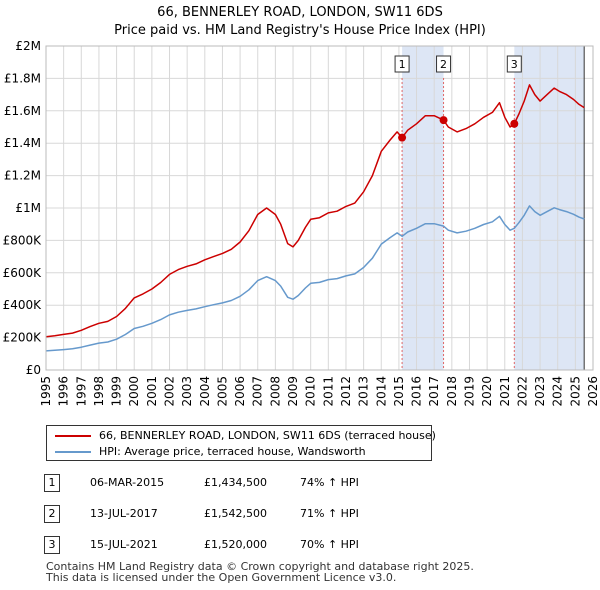 Image resolution: width=600 pixels, height=590 pixels. Describe the element at coordinates (23, 273) in the screenshot. I see `y-tick-label: £600K` at that location.